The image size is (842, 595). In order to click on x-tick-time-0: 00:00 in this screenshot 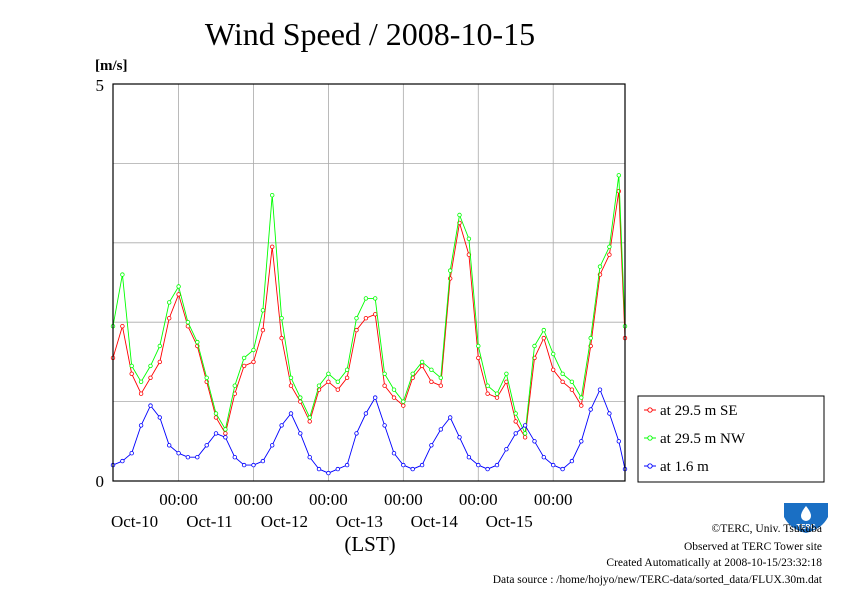, I will do `click(178, 499)`.